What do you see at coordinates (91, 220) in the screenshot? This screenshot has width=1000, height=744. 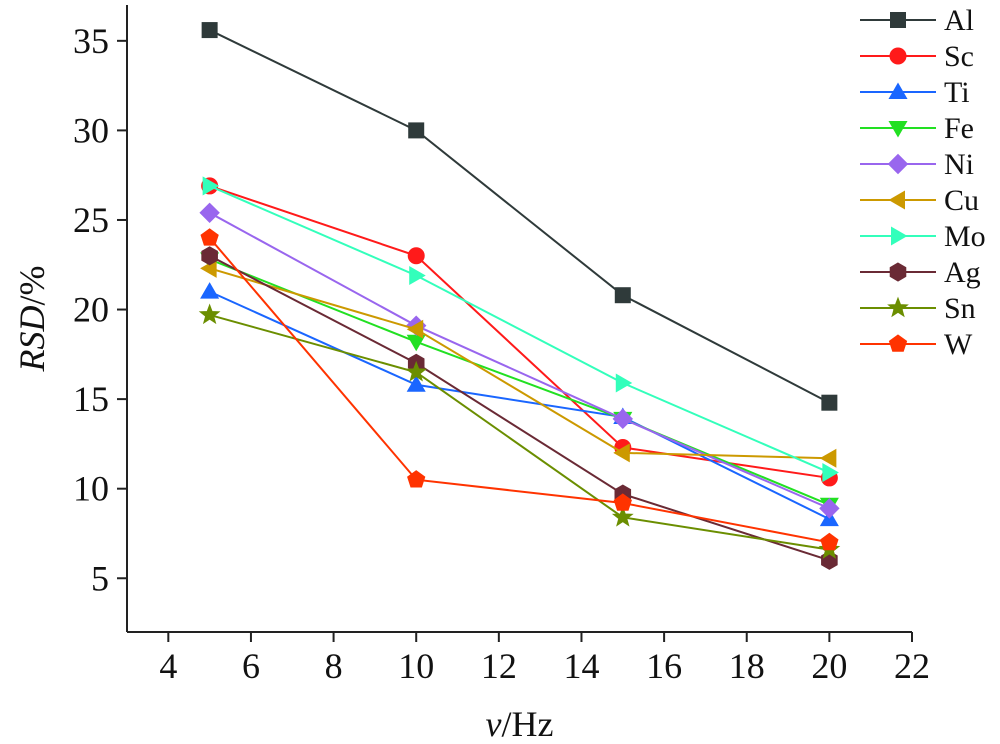 I see `y-tick-label: 25` at bounding box center [91, 220].